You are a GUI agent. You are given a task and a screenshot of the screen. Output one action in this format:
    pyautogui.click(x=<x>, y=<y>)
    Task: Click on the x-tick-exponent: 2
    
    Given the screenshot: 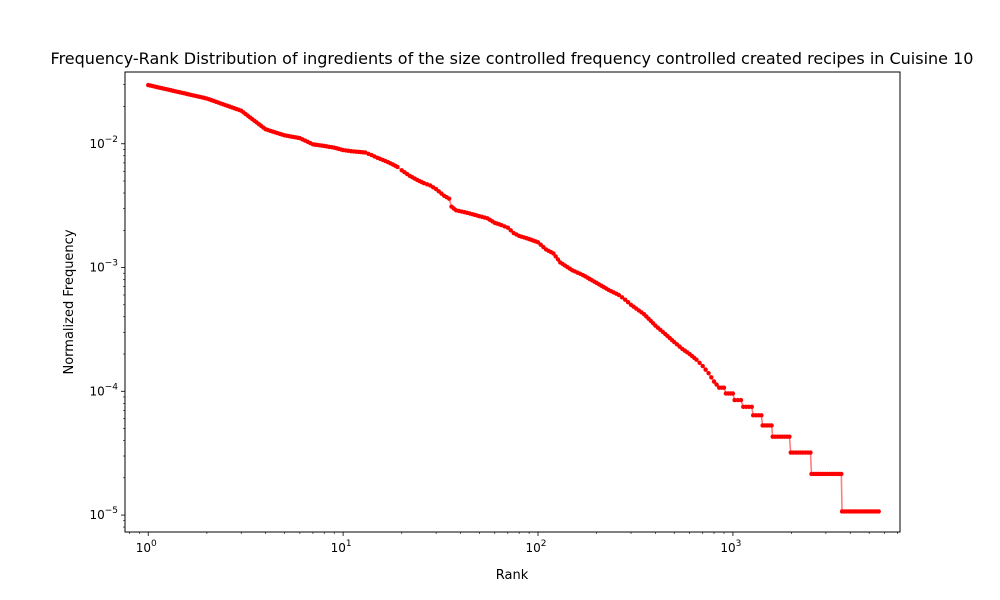 What is the action you would take?
    pyautogui.click(x=544, y=544)
    